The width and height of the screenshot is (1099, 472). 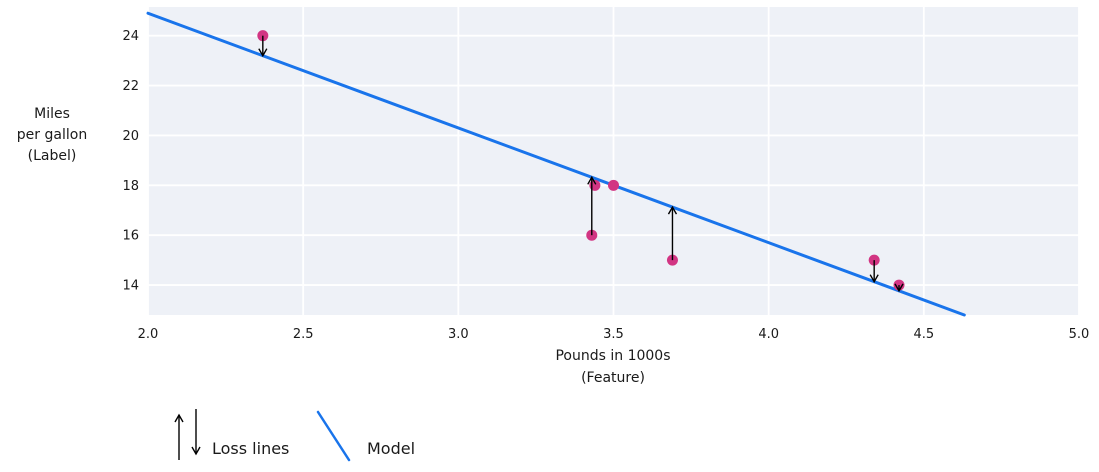 I want to click on x-tick-label: 2.0, so click(x=148, y=334).